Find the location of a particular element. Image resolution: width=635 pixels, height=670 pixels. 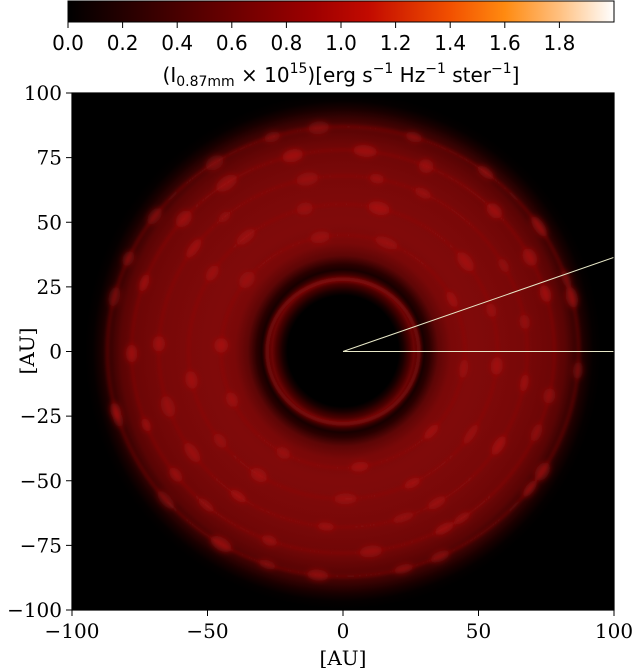

x-tick-label: −100 is located at coordinates (72, 631).